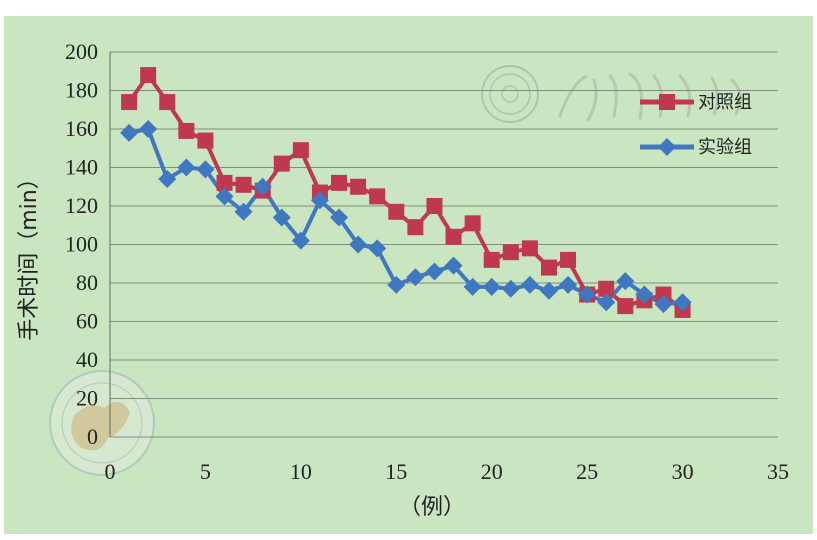 Image resolution: width=817 pixels, height=540 pixels. Describe the element at coordinates (29, 254) in the screenshot. I see `y-axis-title: 手术时间（min）` at that location.